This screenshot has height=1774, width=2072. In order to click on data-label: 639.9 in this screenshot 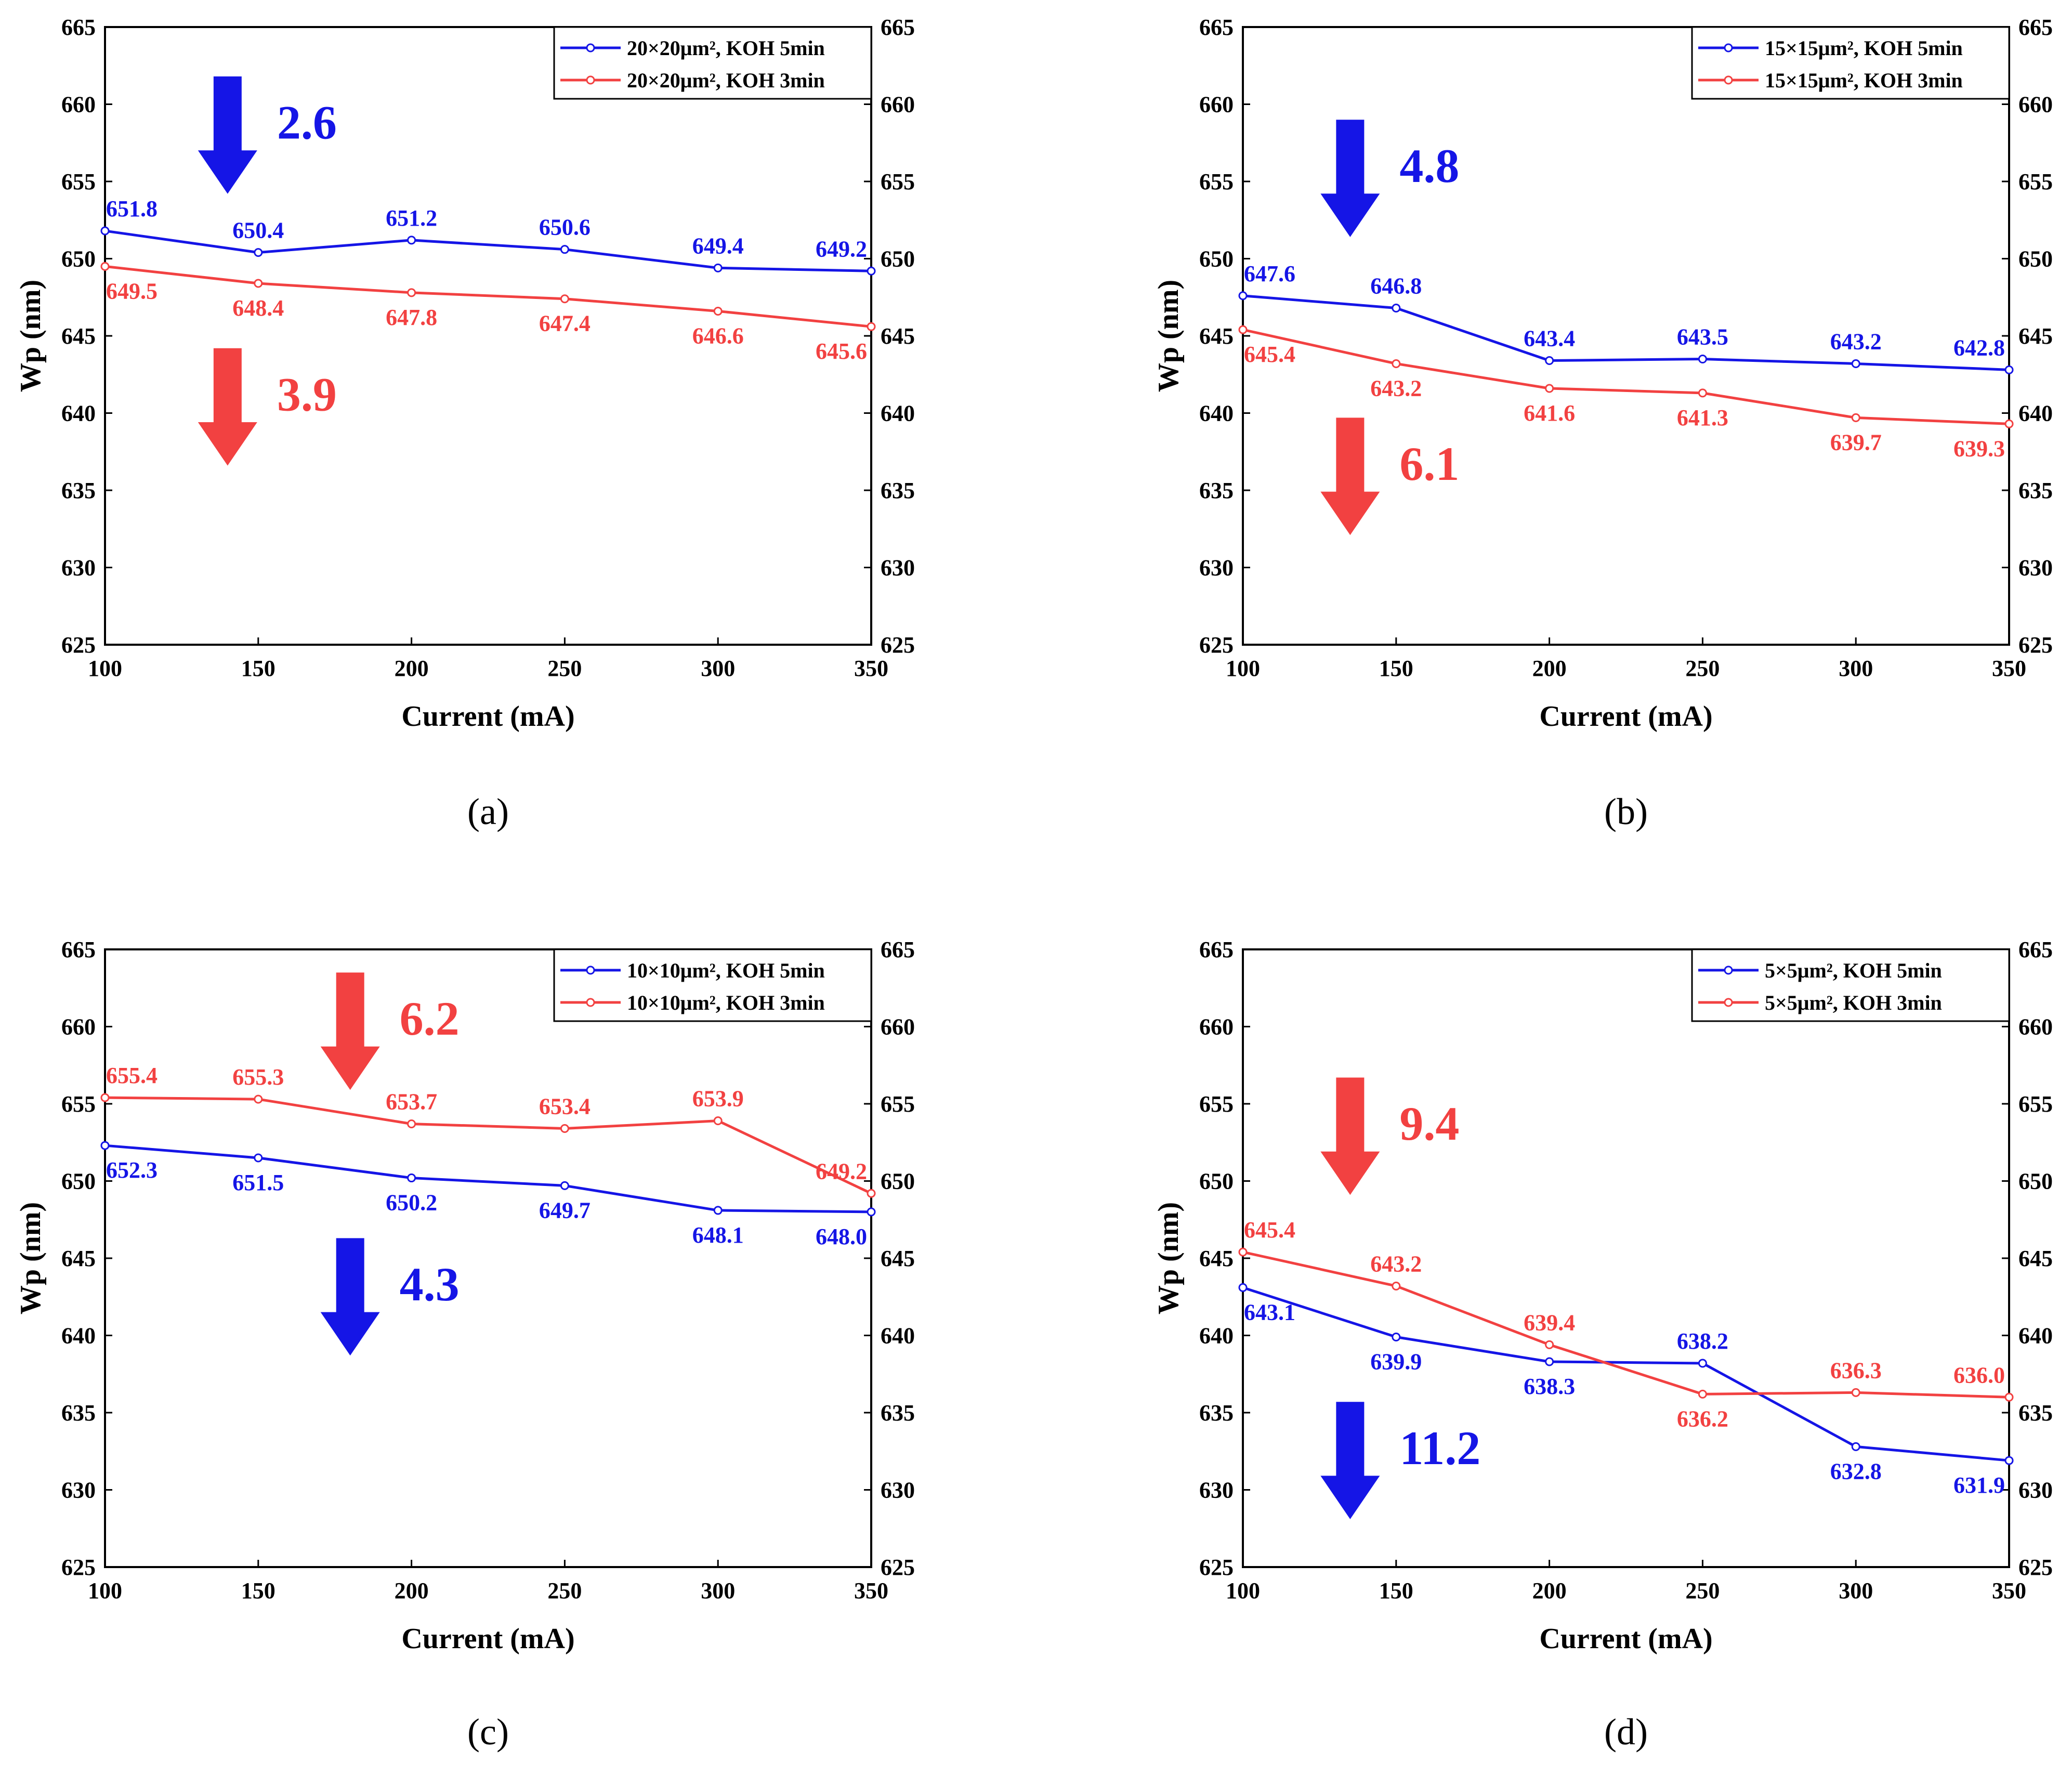, I will do `click(1396, 1361)`.